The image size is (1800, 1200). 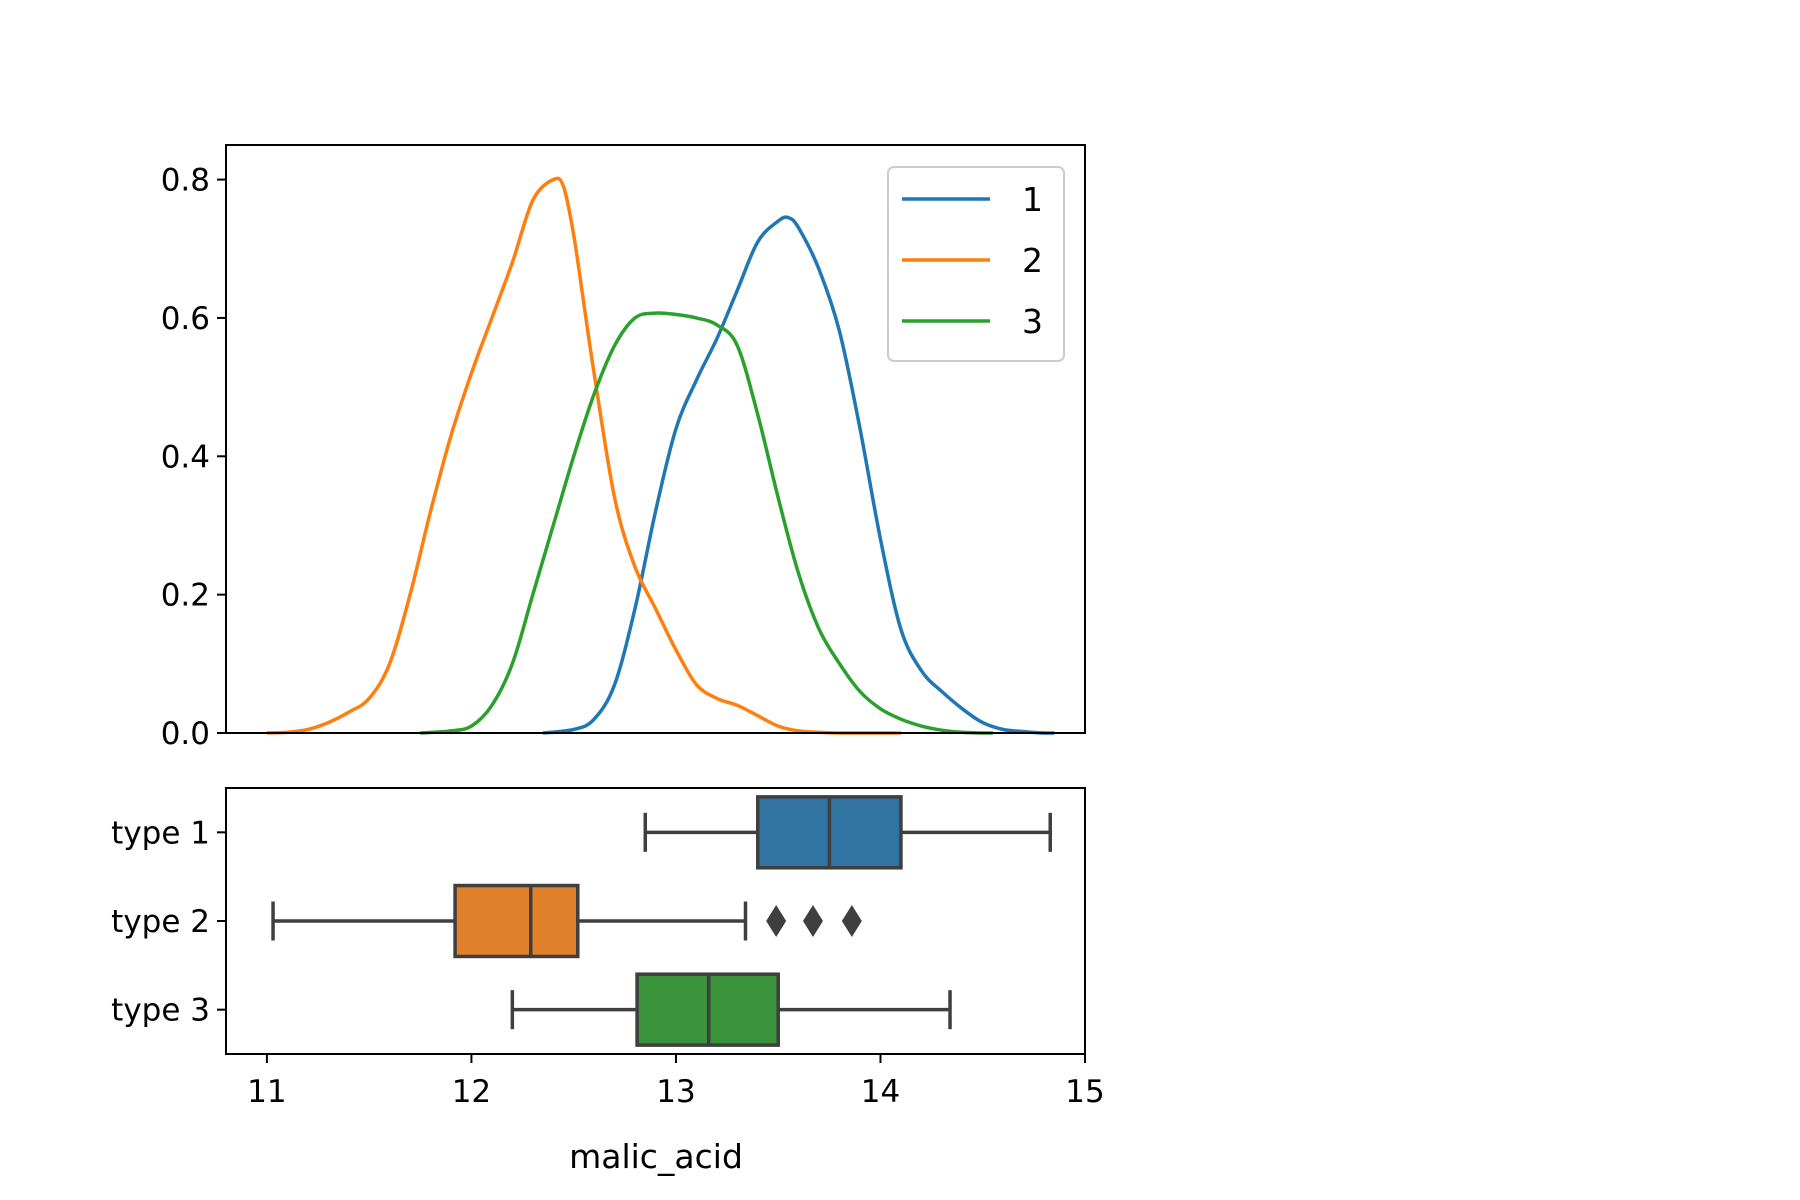 What do you see at coordinates (880, 1092) in the screenshot?
I see `x-tick-label: 14` at bounding box center [880, 1092].